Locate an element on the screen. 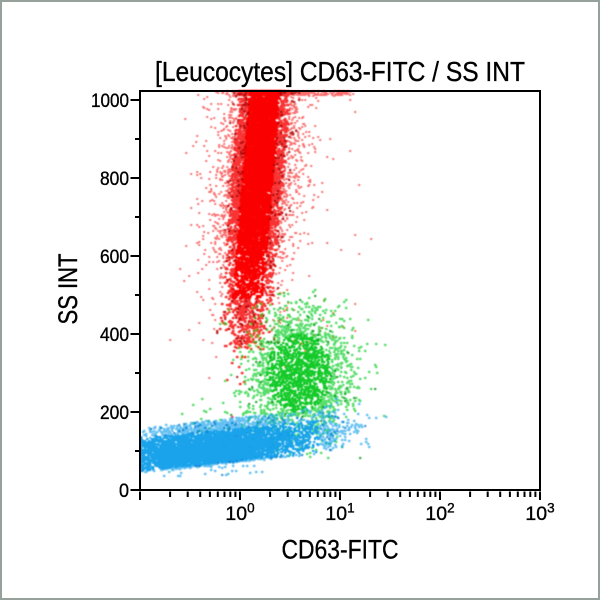 The image size is (600, 600). svg-text: 10³ is located at coordinates (539, 513).